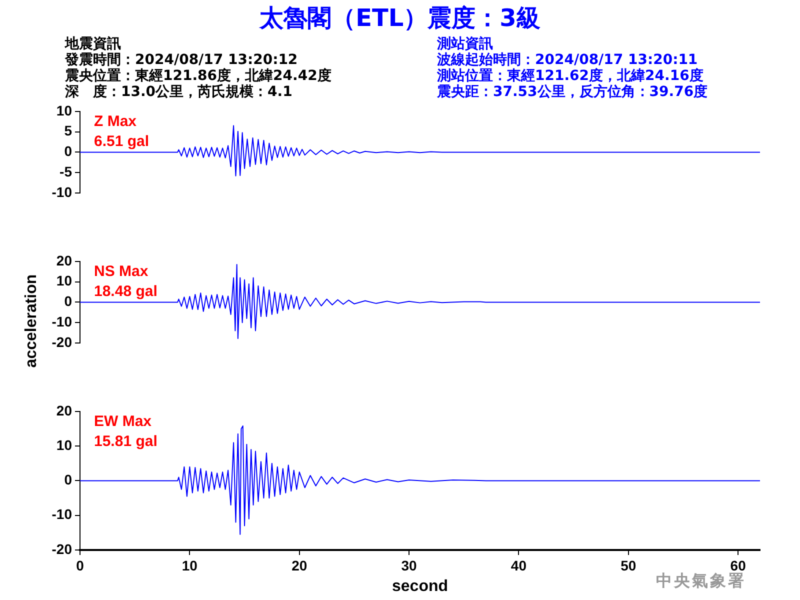  I want to click on y-axis-title: acceleration, so click(32, 321).